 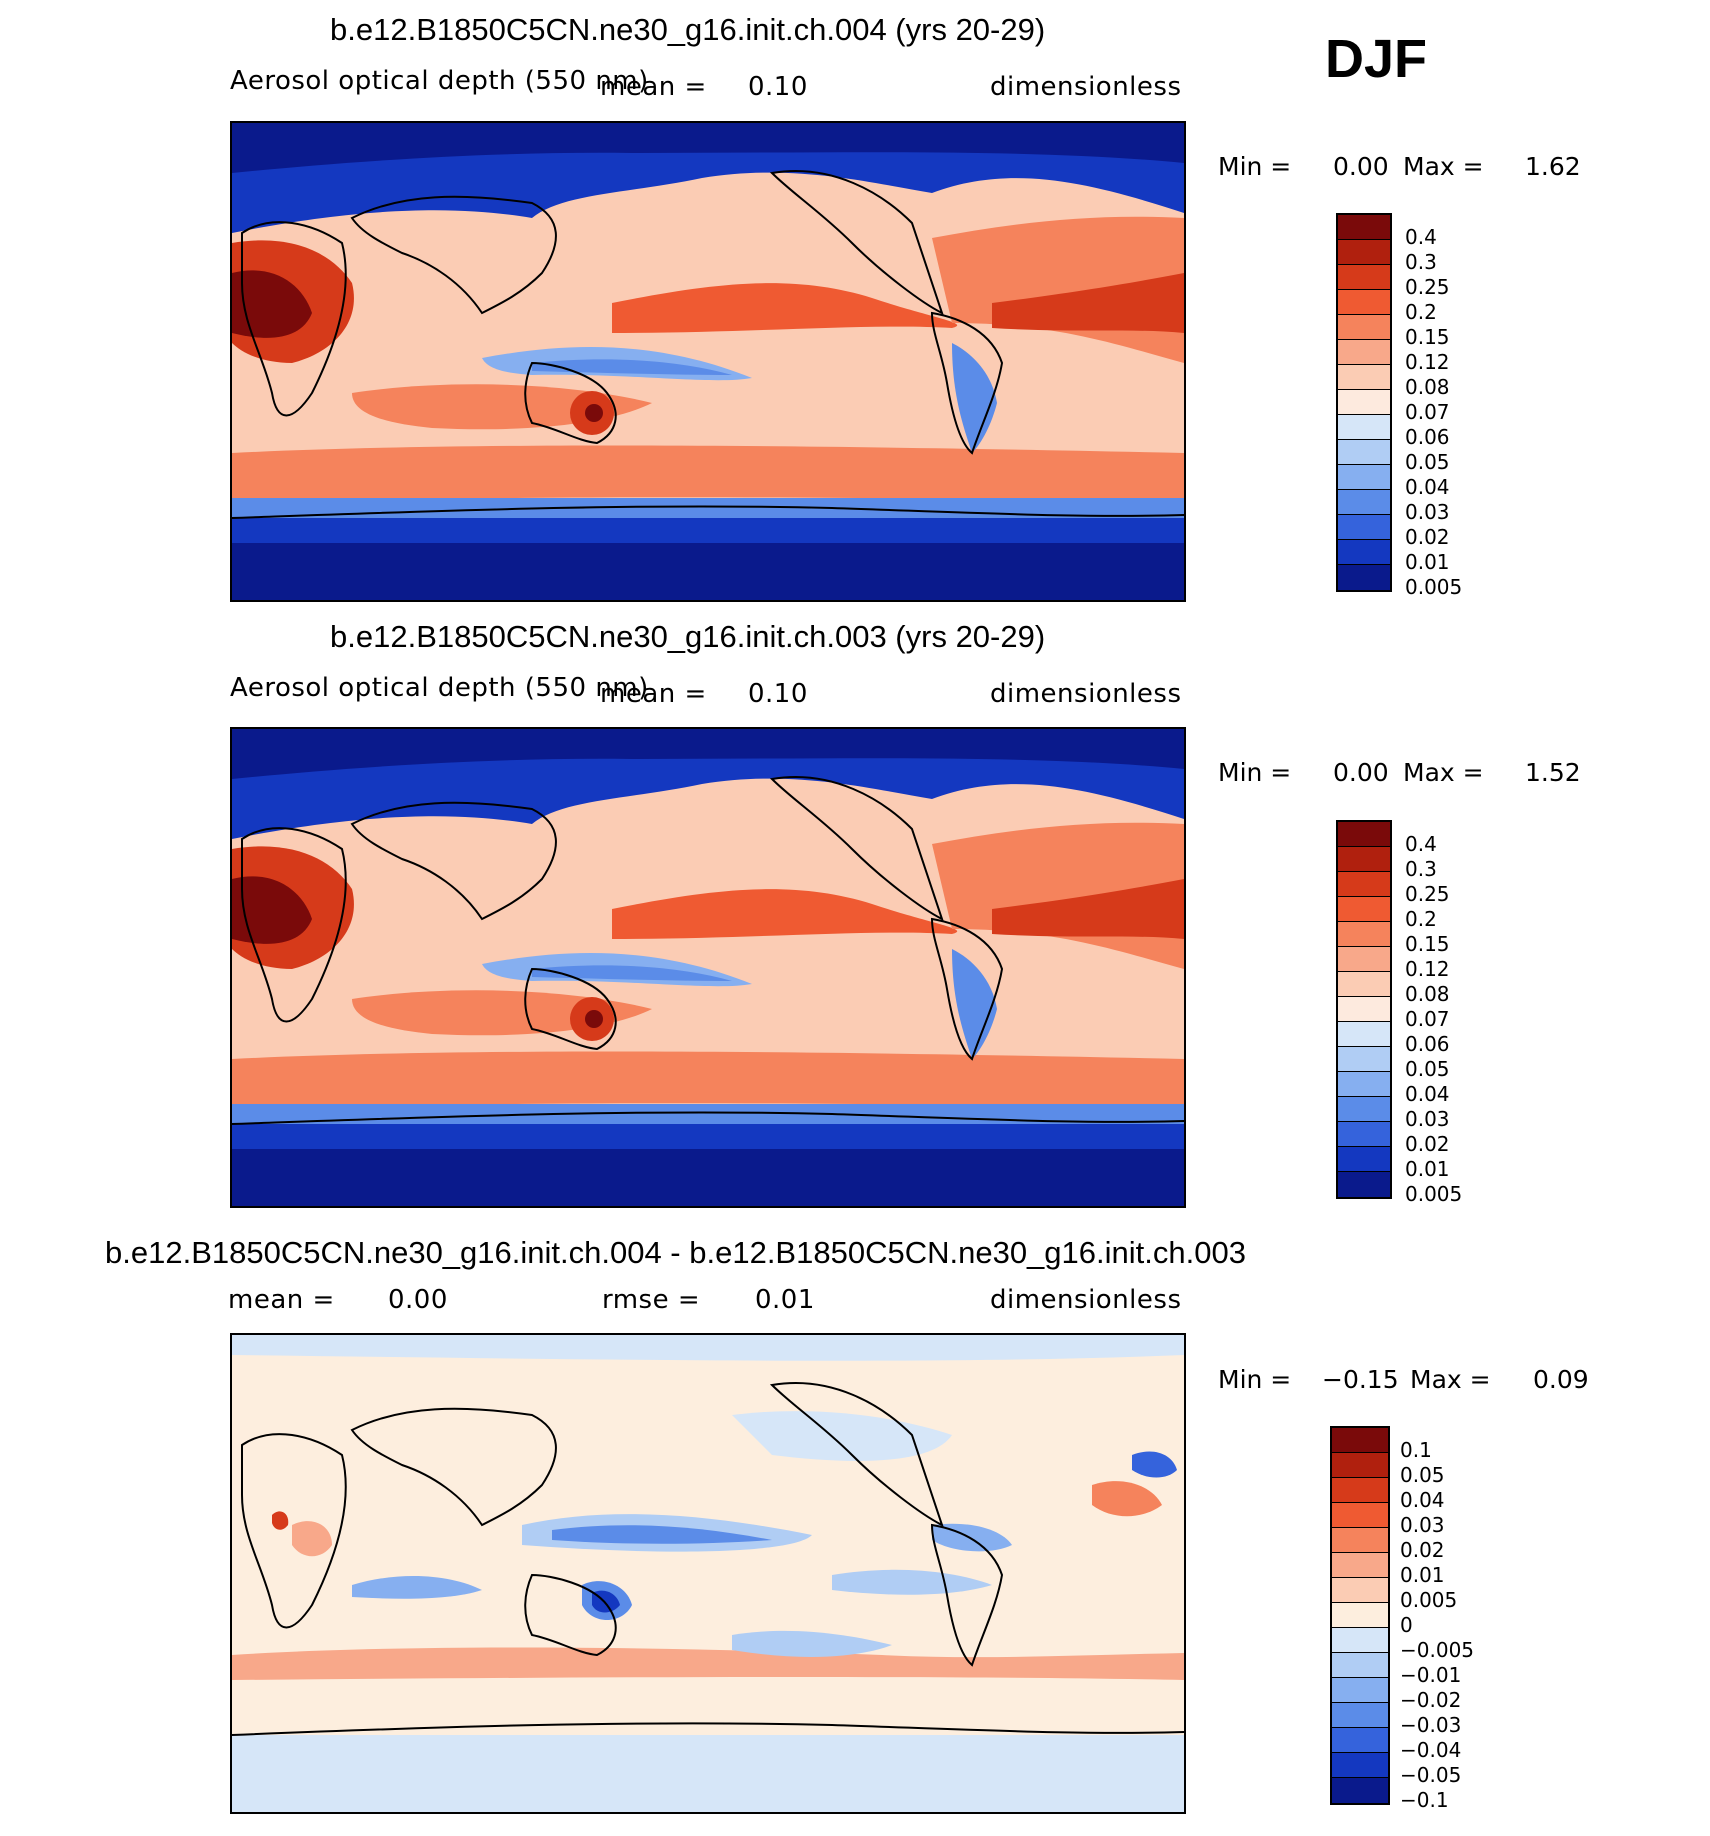 I want to click on colorbar-tick-label: −0.03, so click(x=1431, y=1724).